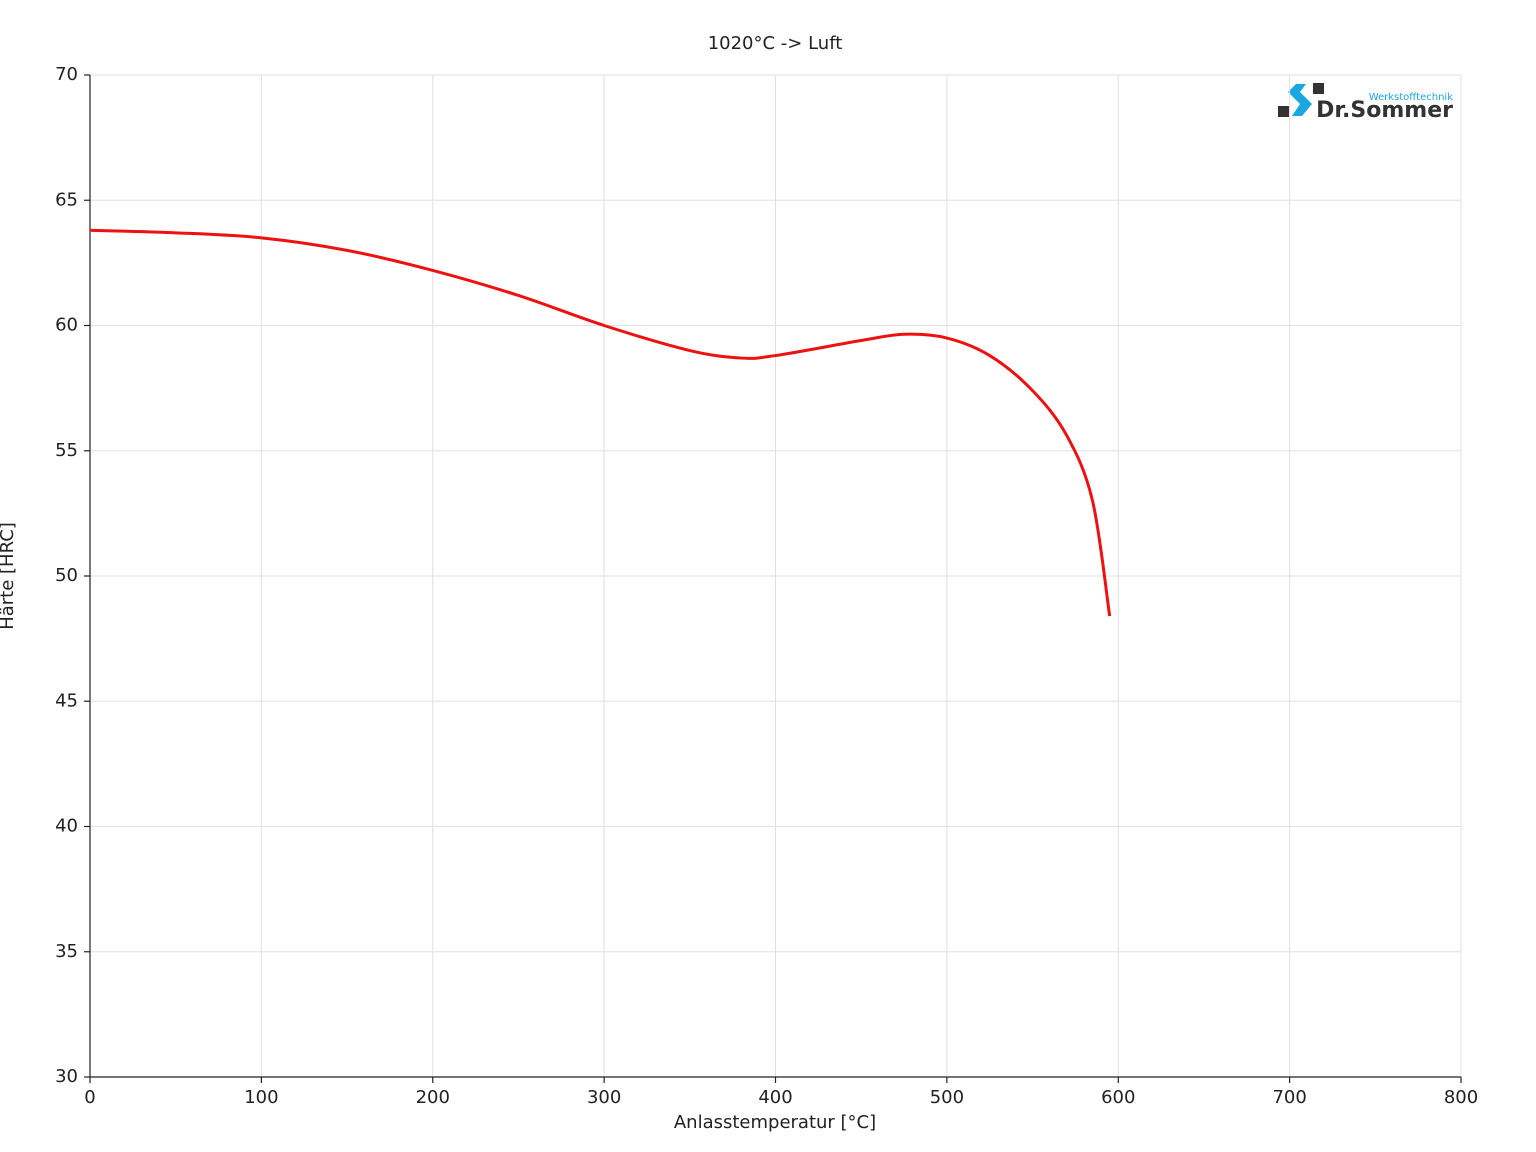  What do you see at coordinates (66, 826) in the screenshot?
I see `y-tick-label: 40` at bounding box center [66, 826].